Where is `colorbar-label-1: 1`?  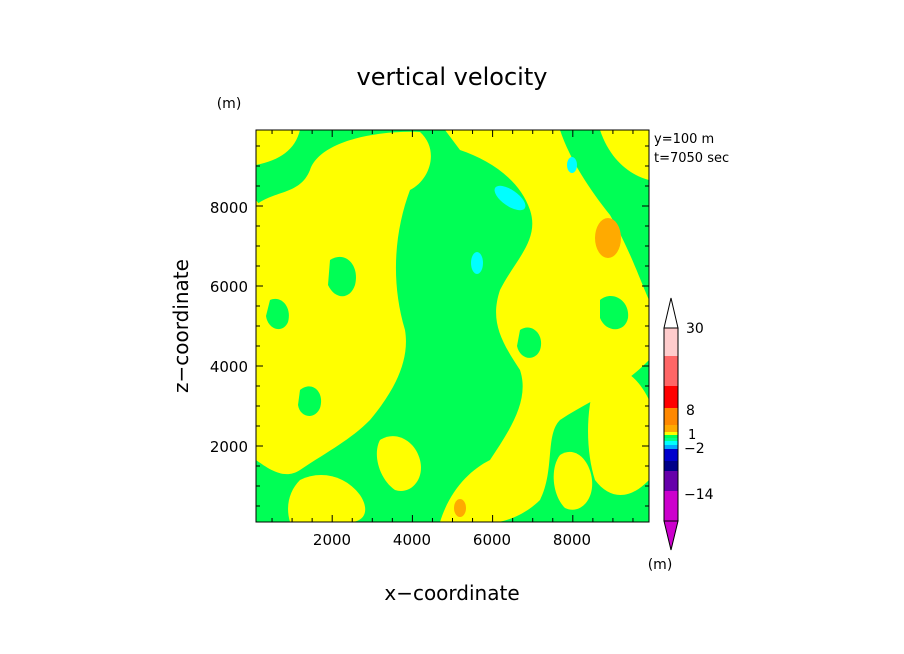 colorbar-label-1: 1 is located at coordinates (692, 435).